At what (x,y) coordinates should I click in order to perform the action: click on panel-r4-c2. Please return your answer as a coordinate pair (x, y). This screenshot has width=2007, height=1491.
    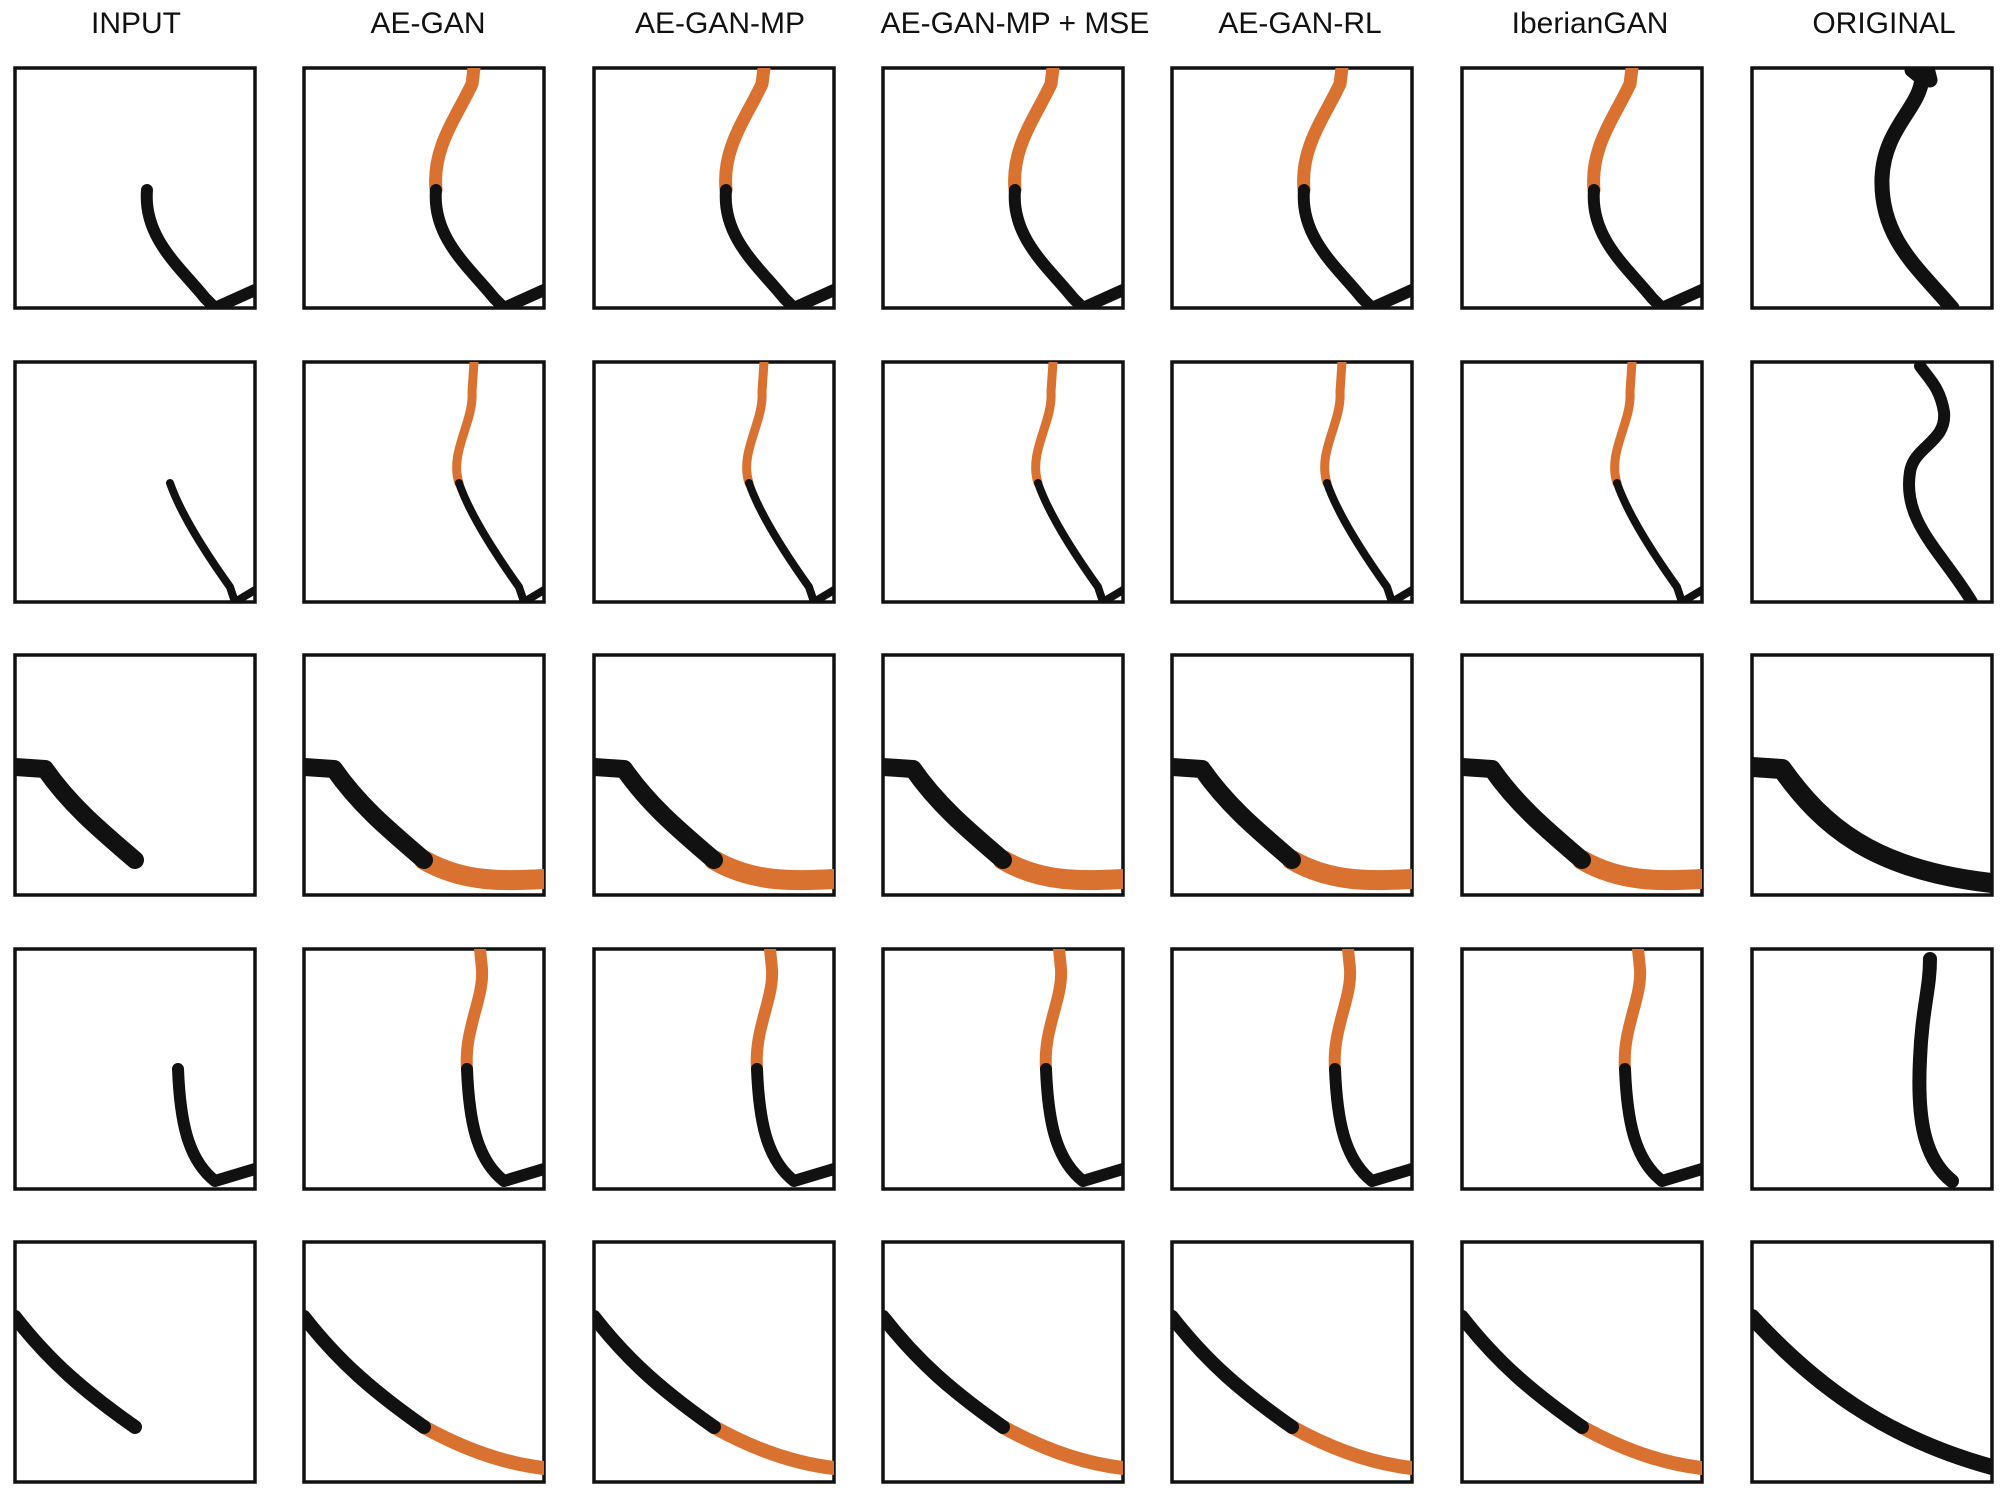
    Looking at the image, I should click on (424, 1069).